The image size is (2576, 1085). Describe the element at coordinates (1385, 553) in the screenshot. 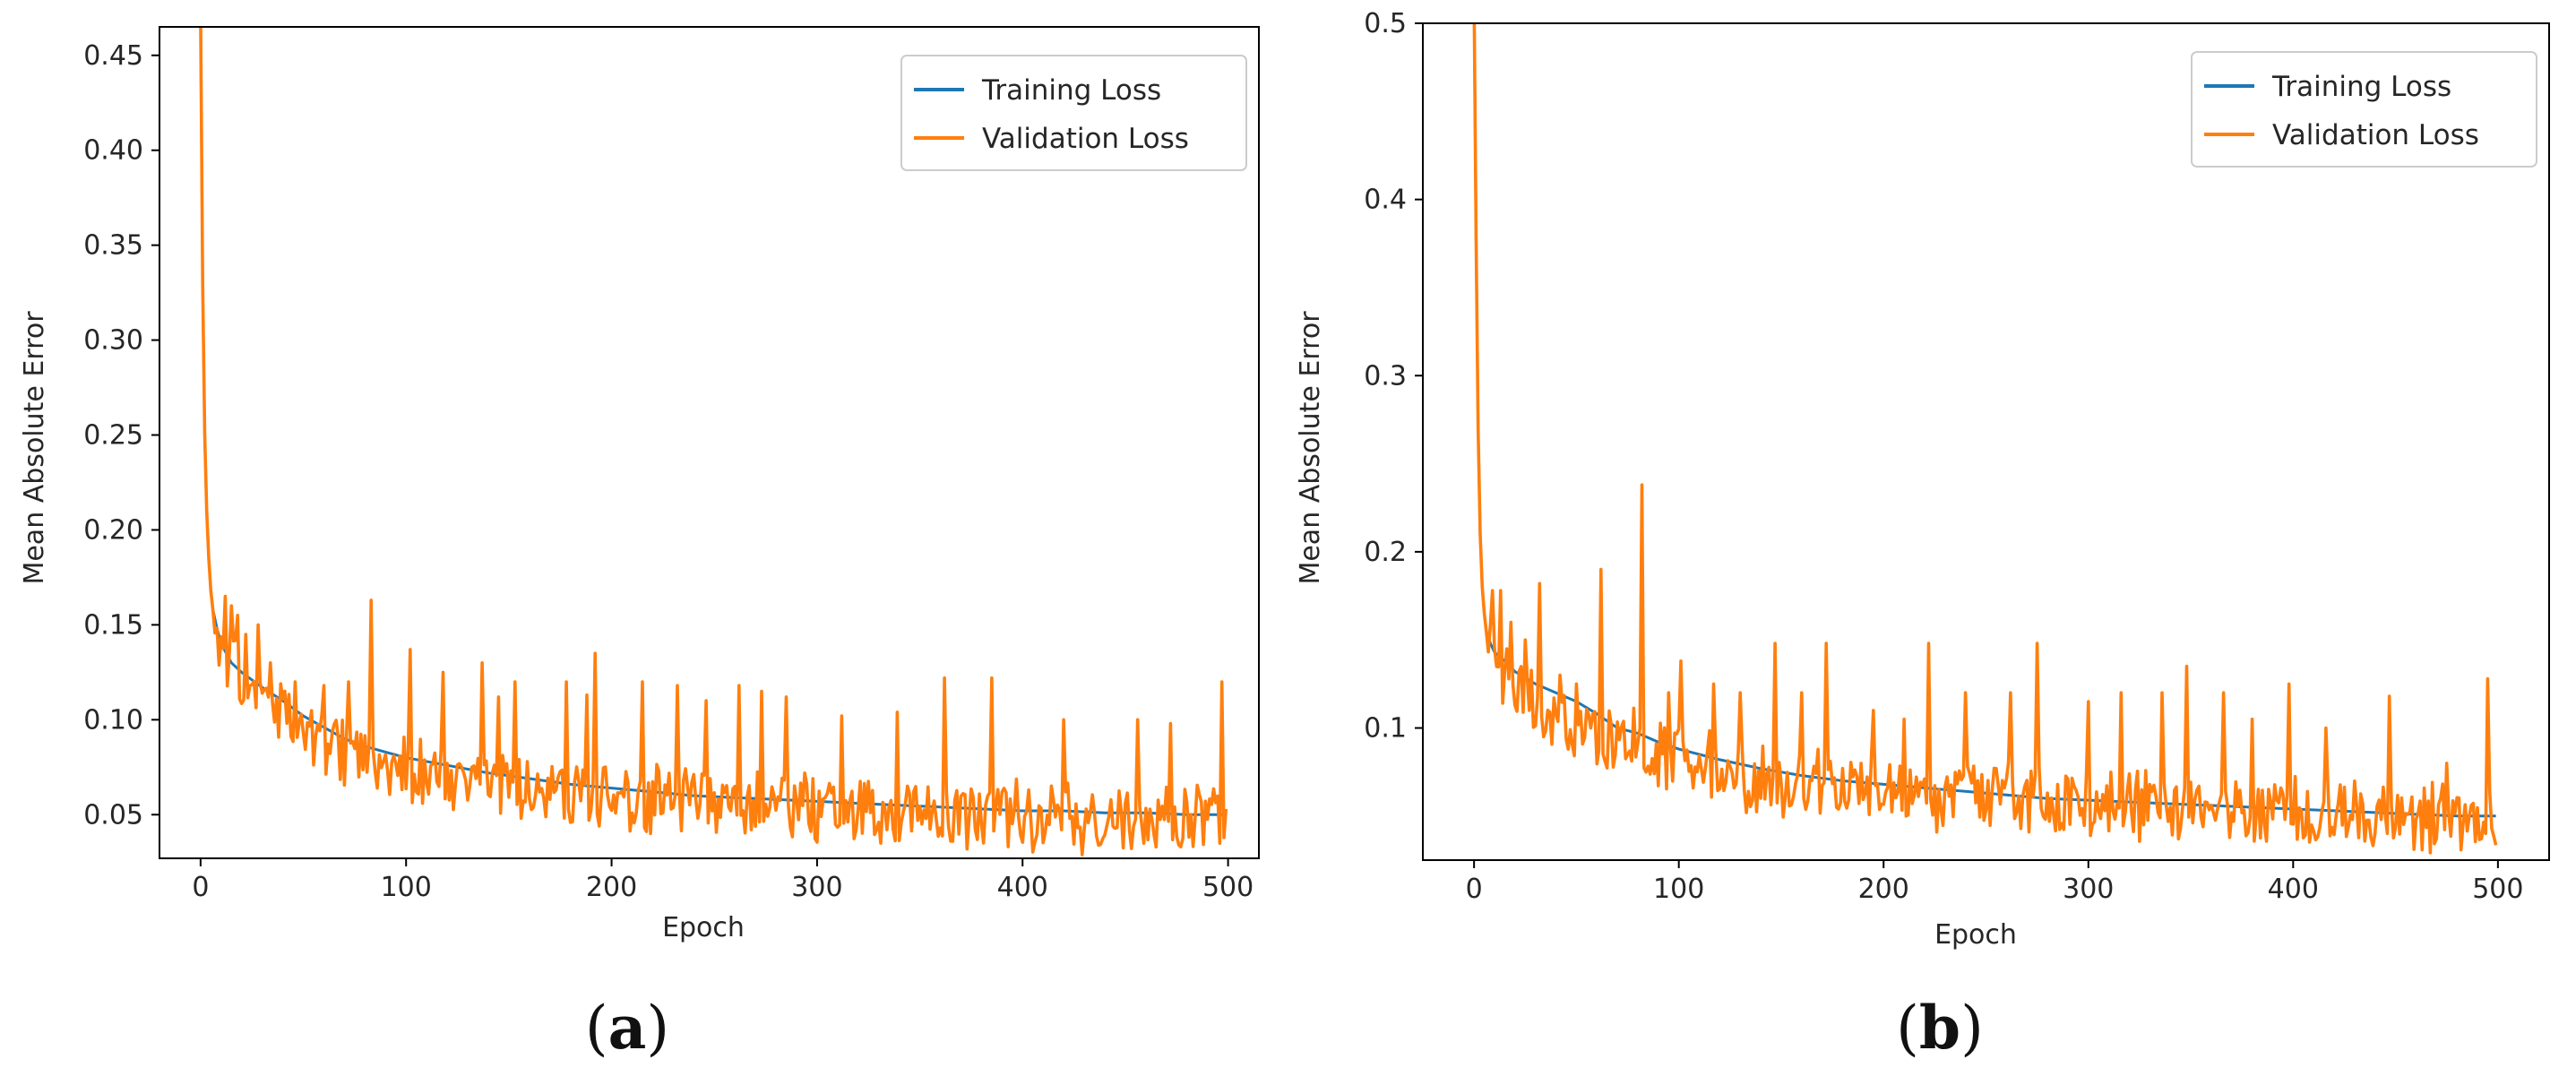

I see `y-tick-label: 0.2` at that location.